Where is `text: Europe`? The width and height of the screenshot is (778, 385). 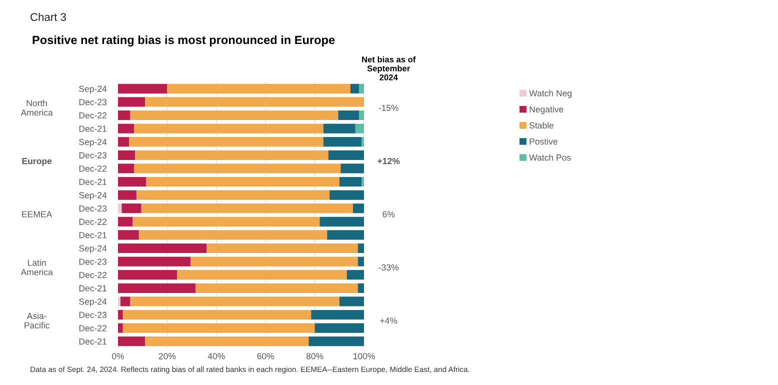
text: Europe is located at coordinates (37, 162).